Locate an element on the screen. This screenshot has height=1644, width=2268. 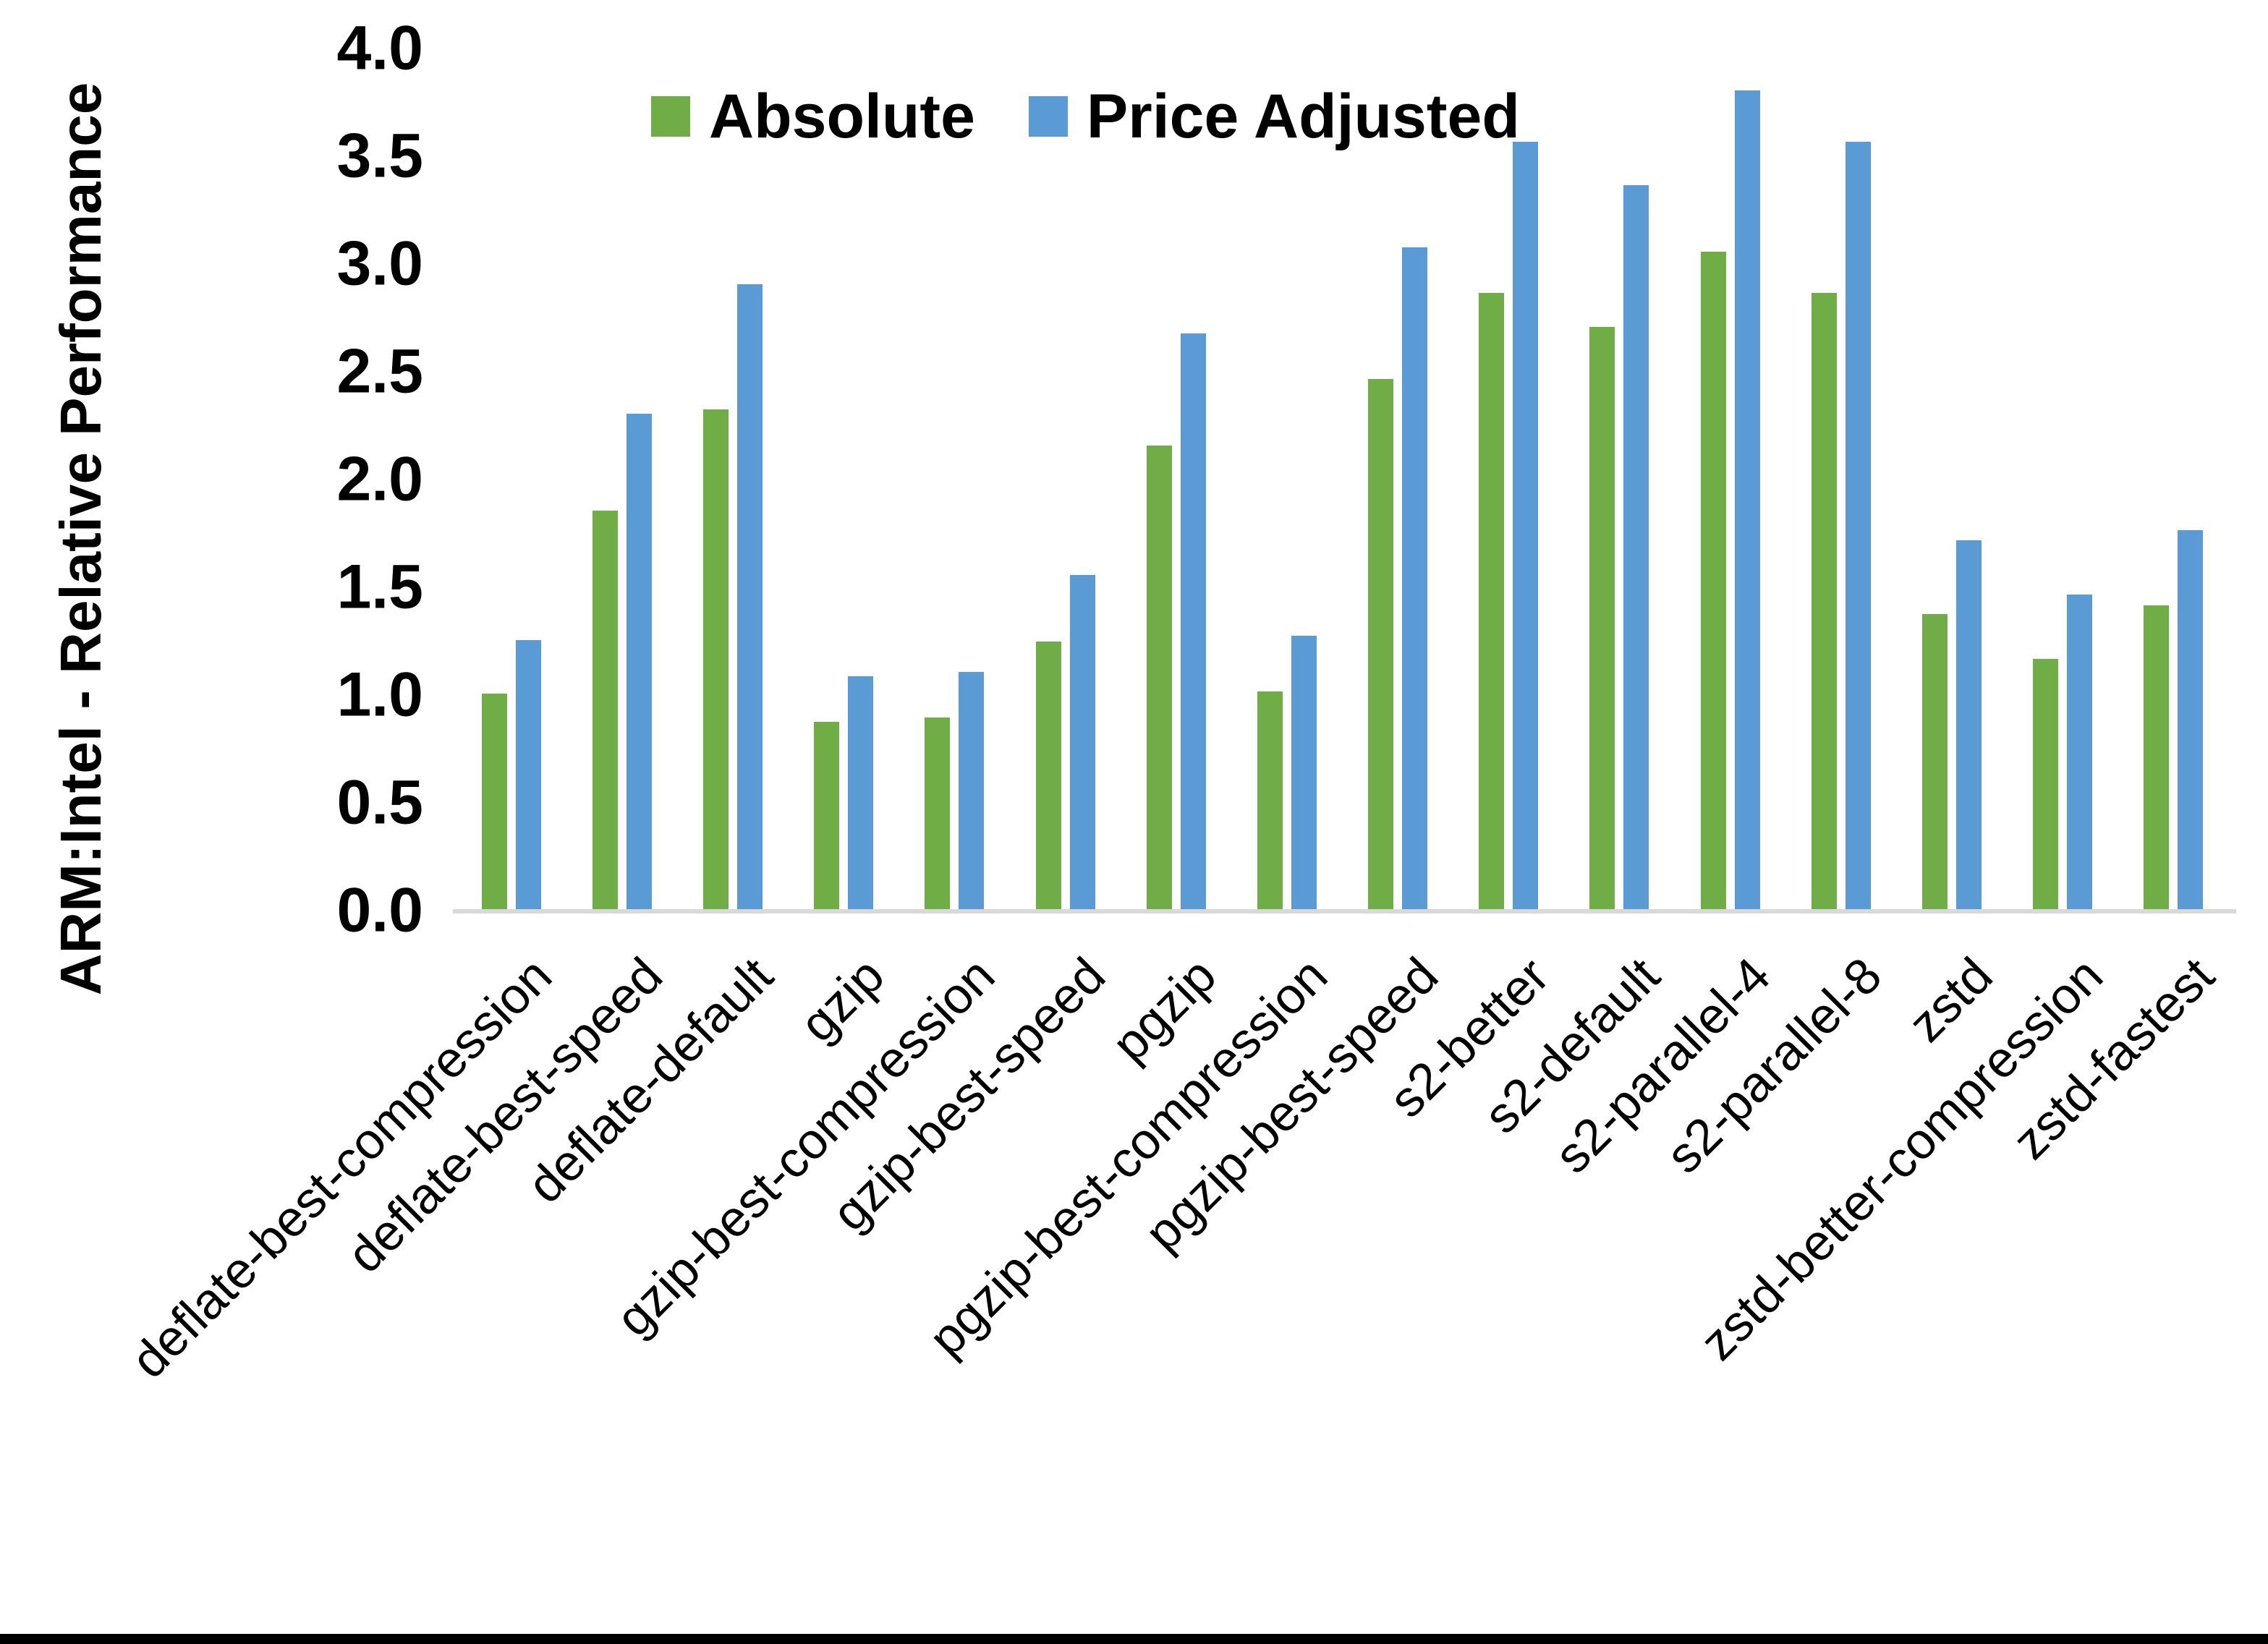
x-axis-category-label: deflate-best-compression is located at coordinates (341, 1168).